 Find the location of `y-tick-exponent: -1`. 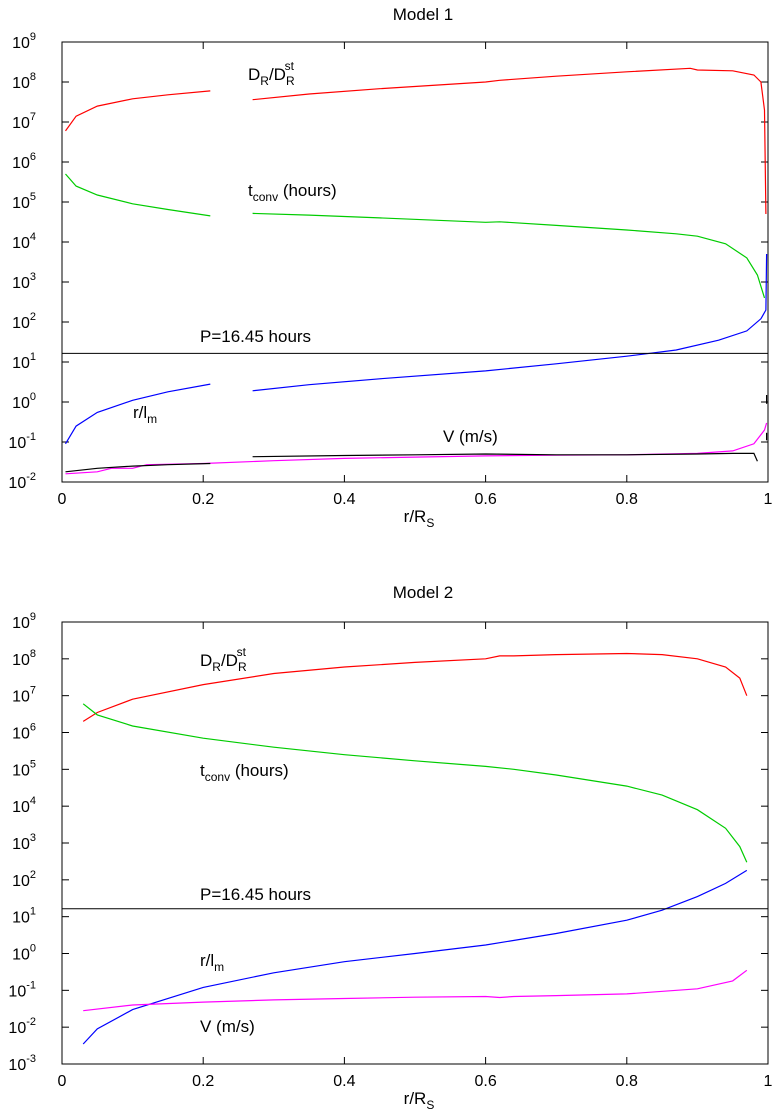

y-tick-exponent: -1 is located at coordinates (31, 985).